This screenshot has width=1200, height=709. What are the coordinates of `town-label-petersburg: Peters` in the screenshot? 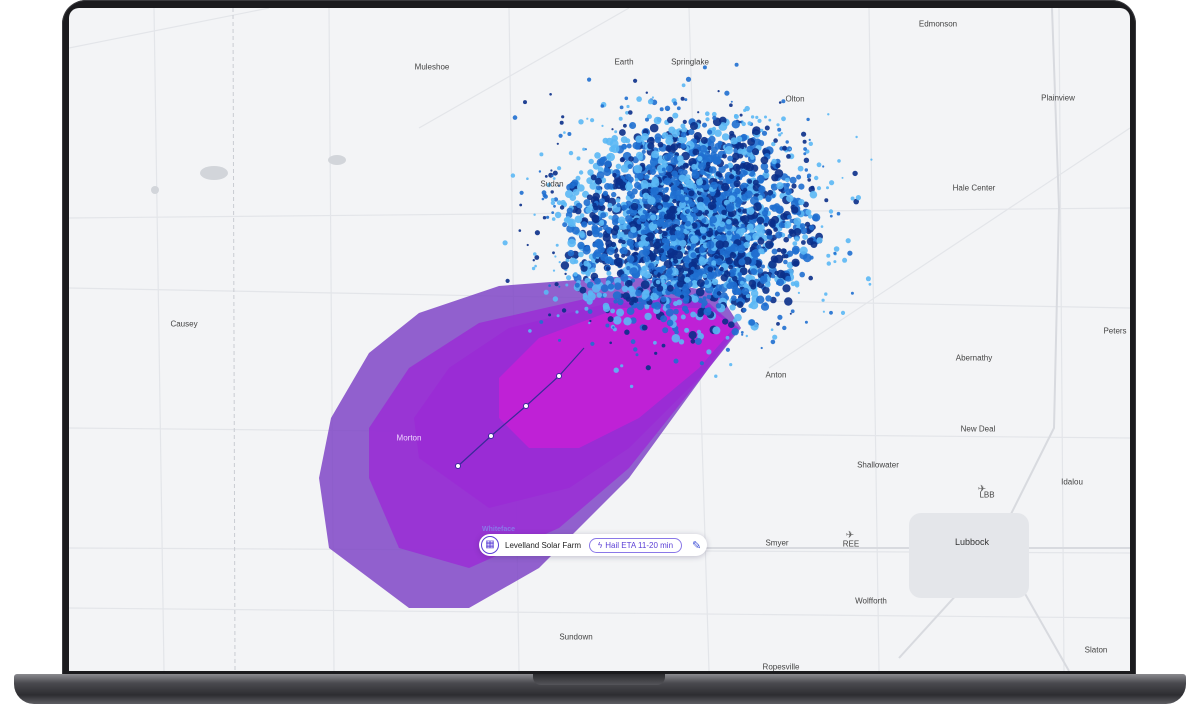 It's located at (1115, 331).